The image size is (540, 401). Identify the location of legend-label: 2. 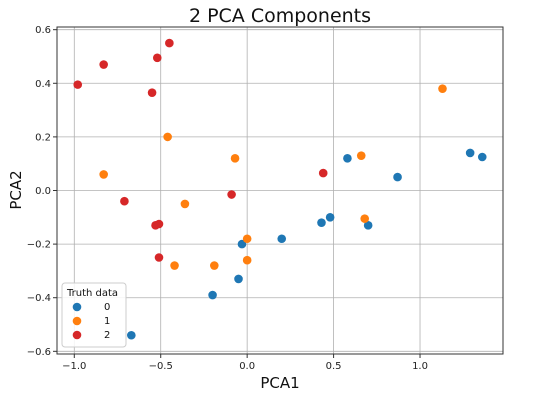
(107, 335).